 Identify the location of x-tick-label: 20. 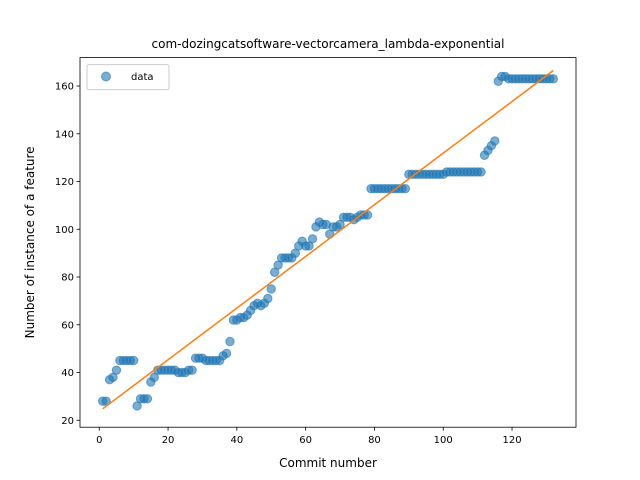
(168, 440).